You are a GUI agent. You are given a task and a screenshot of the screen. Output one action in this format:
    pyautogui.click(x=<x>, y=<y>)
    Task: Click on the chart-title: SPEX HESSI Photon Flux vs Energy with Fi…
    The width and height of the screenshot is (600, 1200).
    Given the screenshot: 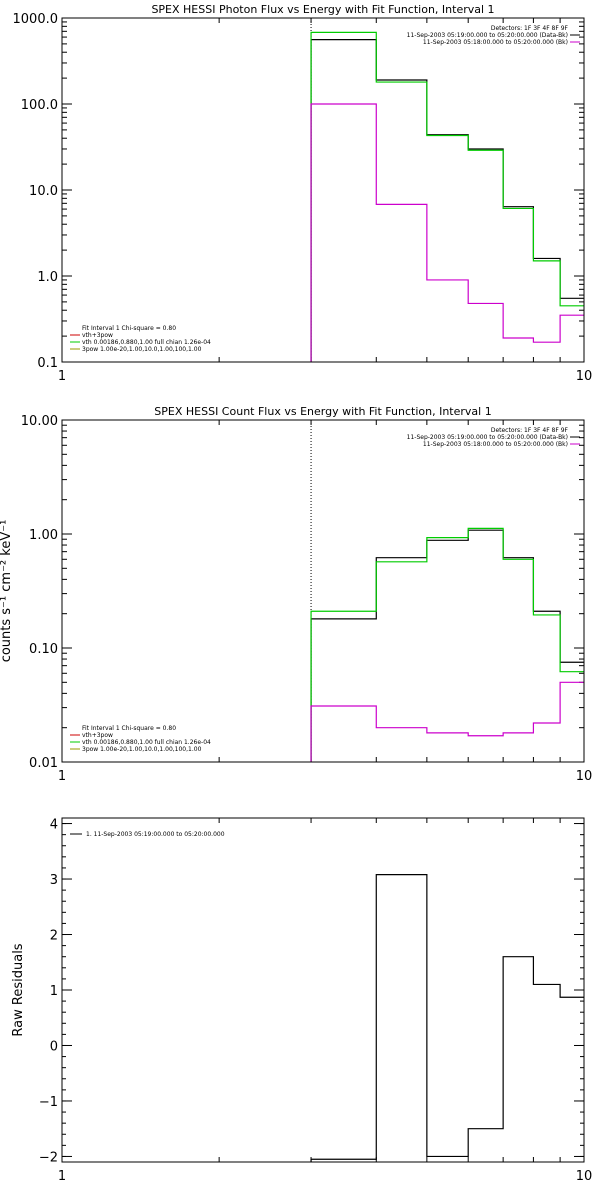 What is the action you would take?
    pyautogui.click(x=322, y=9)
    